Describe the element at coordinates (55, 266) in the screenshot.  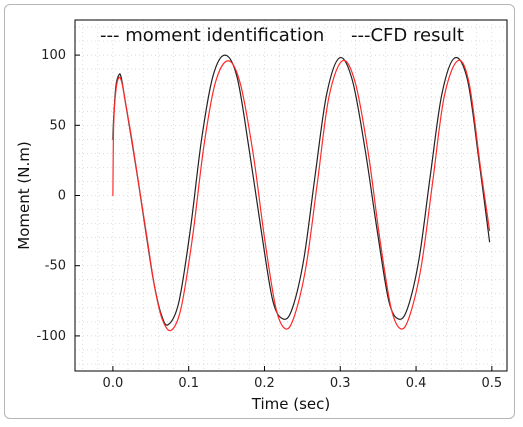
I see `y-tick-label: -50` at that location.